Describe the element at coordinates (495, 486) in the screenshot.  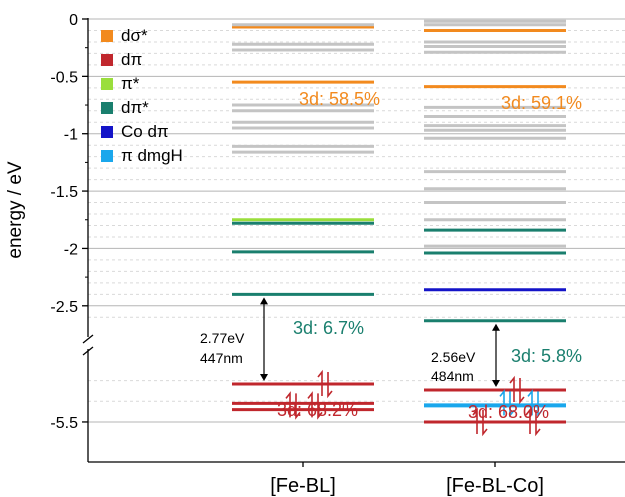
I see `x-tick-label: [Fe-BL-Co]` at that location.